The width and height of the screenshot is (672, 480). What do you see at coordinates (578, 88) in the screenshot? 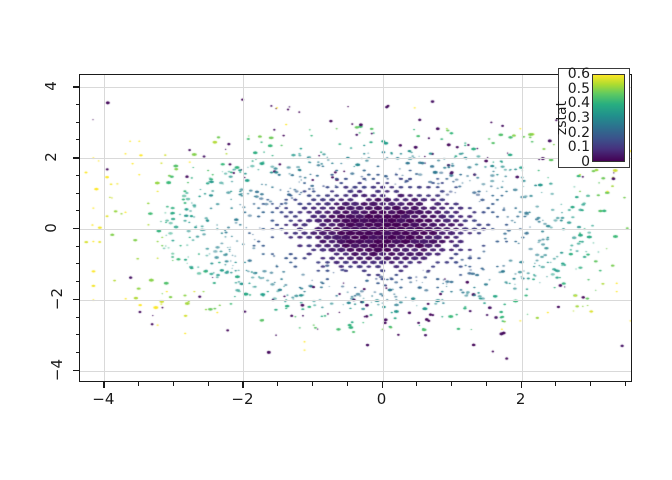
I see `colorbar-tick-label: 0.5` at bounding box center [578, 88].